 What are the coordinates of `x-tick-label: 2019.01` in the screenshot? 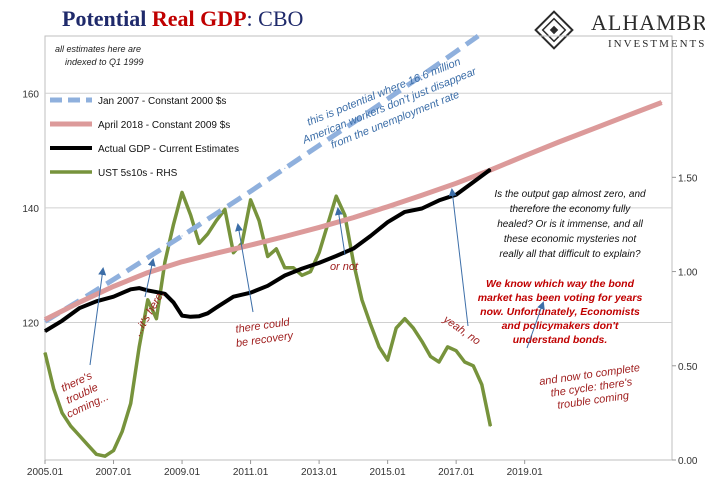 It's located at (525, 472).